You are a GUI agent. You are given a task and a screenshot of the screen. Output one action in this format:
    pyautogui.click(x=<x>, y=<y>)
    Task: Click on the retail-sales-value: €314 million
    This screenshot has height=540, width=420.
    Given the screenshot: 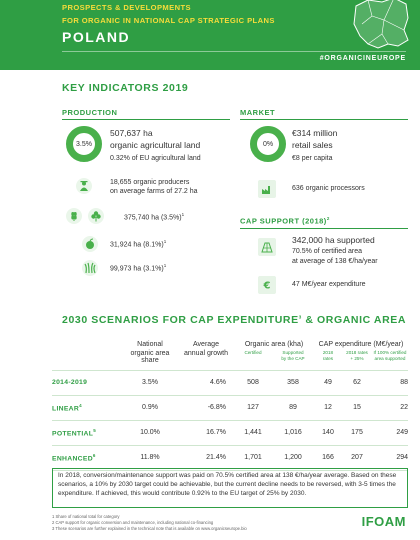 What is the action you would take?
    pyautogui.click(x=315, y=133)
    